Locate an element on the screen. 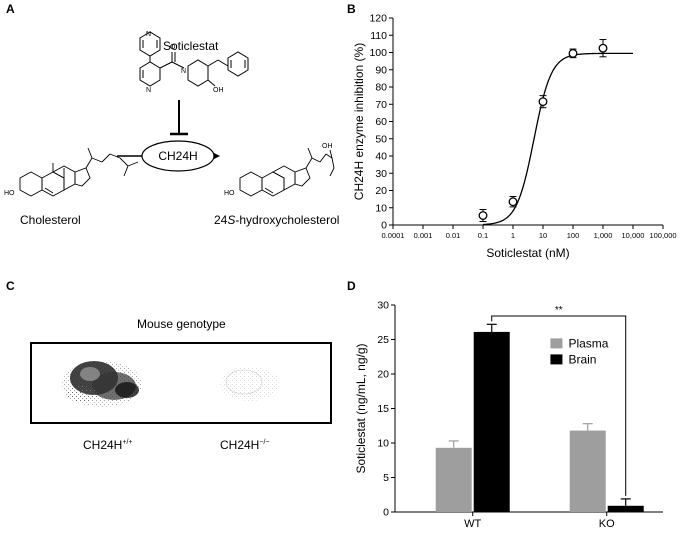  enzyme-ellipse is located at coordinates (178, 156).